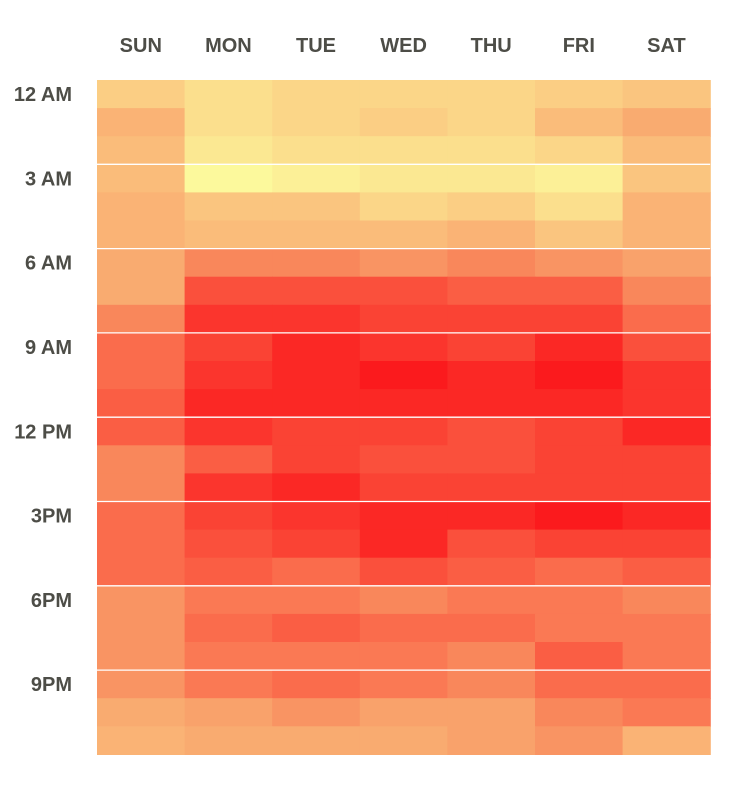  I want to click on hour-label: 3 AM, so click(48, 179).